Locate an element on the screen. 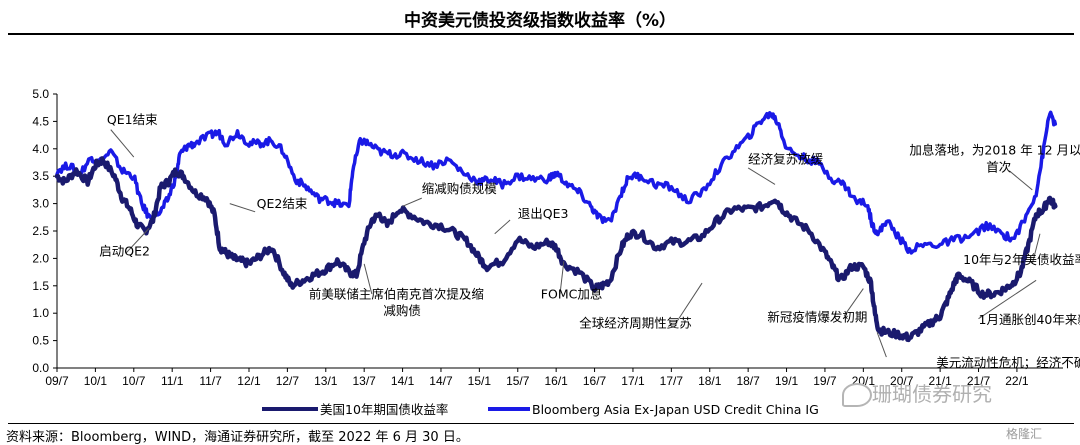 The image size is (1080, 445). x-tick-label: 12/7 is located at coordinates (288, 381).